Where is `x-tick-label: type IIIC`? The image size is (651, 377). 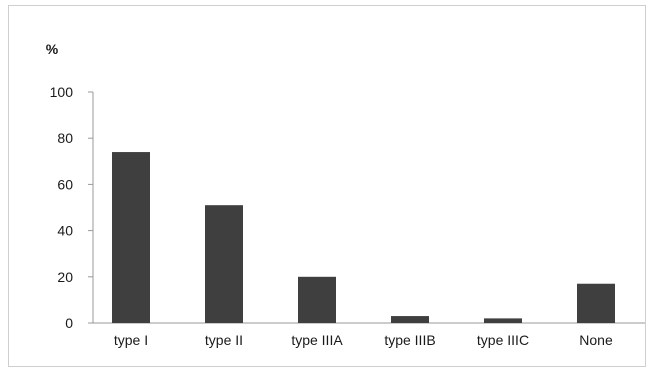 x-tick-label: type IIIC is located at coordinates (503, 340).